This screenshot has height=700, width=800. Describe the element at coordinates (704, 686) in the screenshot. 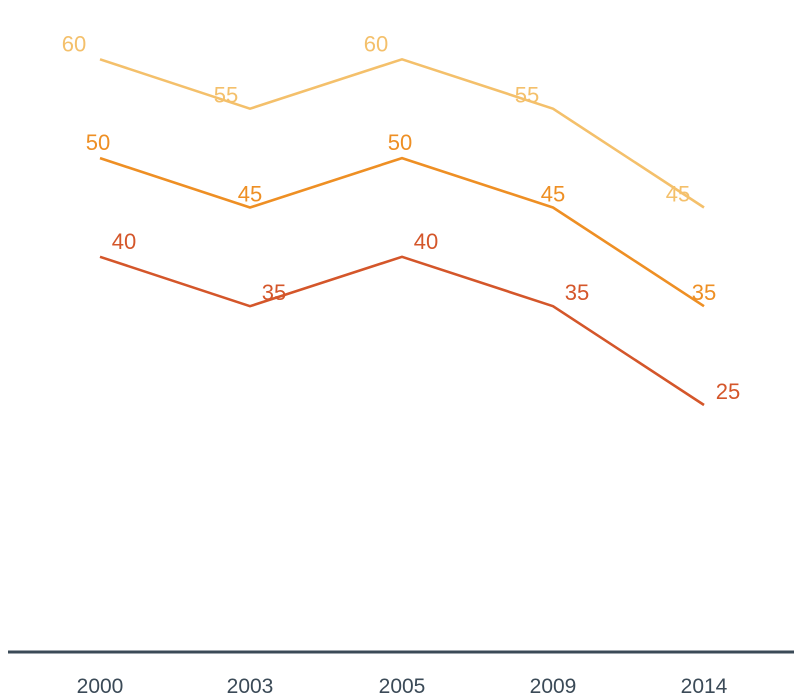

I see `x-tick-label: 2014` at that location.